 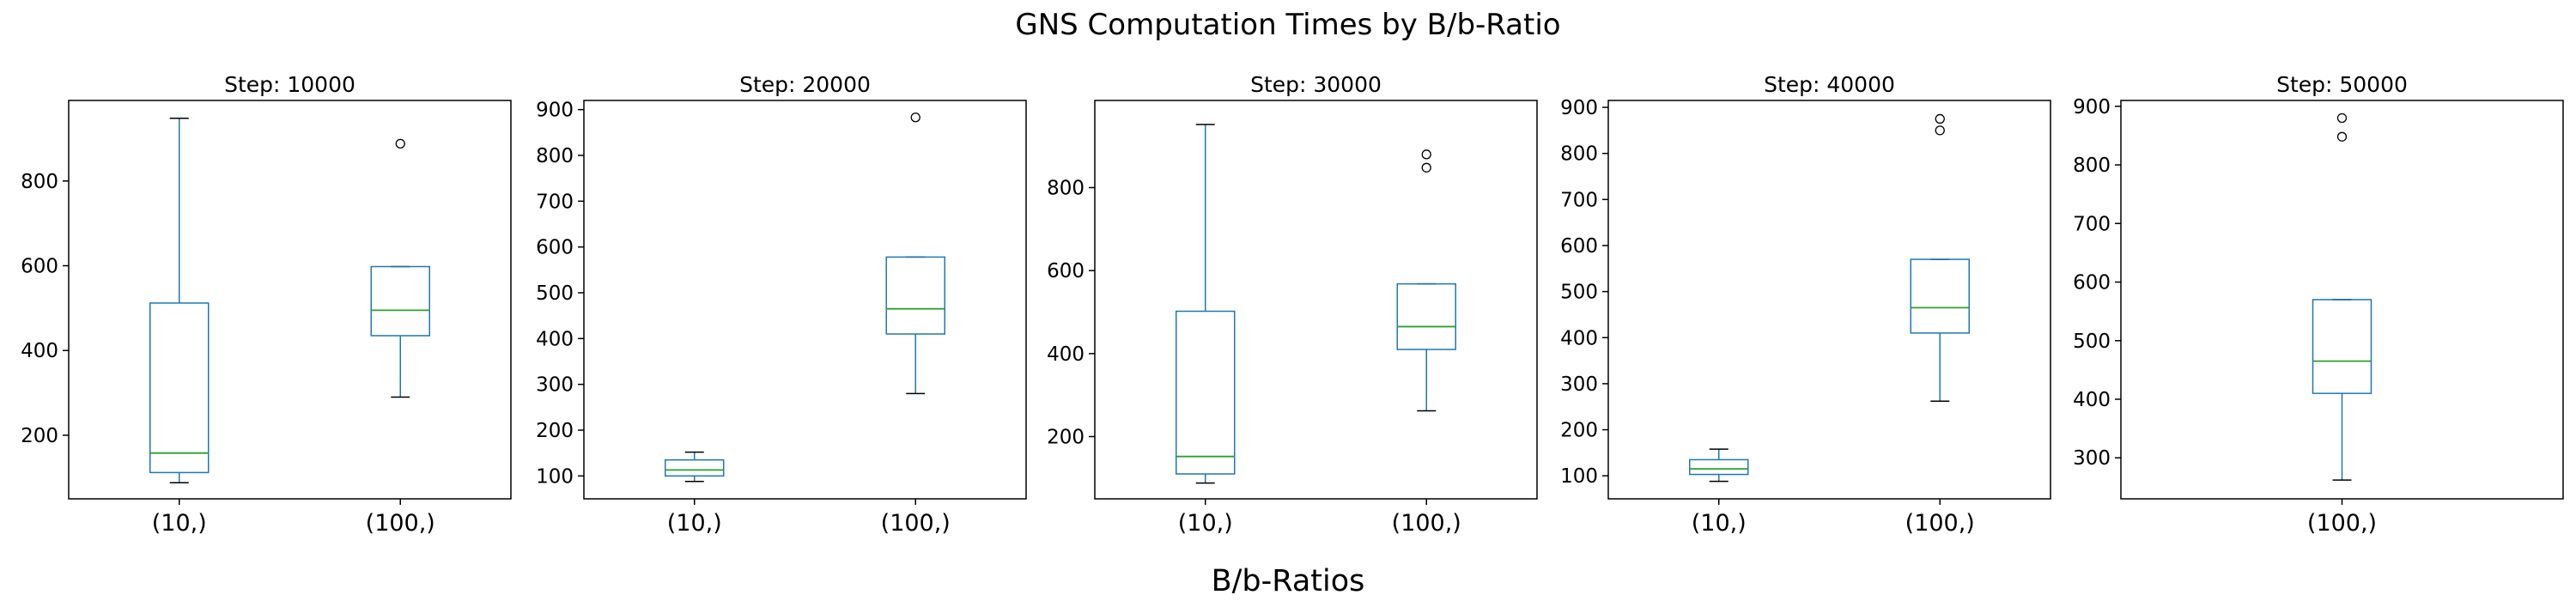 What do you see at coordinates (1316, 84) in the screenshot?
I see `subplot-title: Step: 30000` at bounding box center [1316, 84].